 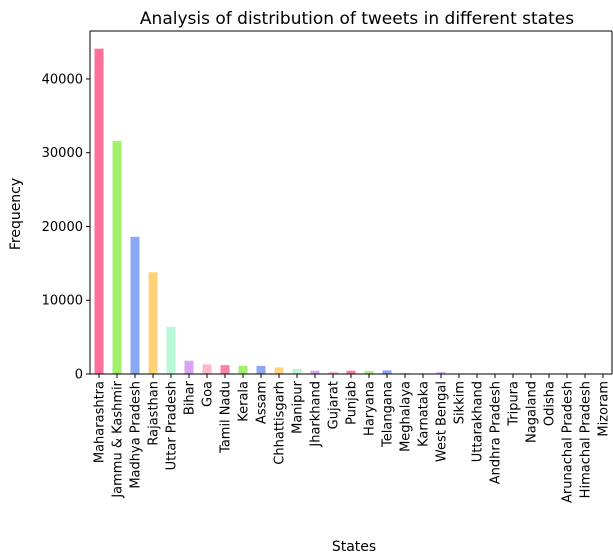 I want to click on y-axis-label: Frequency, so click(x=16, y=214).